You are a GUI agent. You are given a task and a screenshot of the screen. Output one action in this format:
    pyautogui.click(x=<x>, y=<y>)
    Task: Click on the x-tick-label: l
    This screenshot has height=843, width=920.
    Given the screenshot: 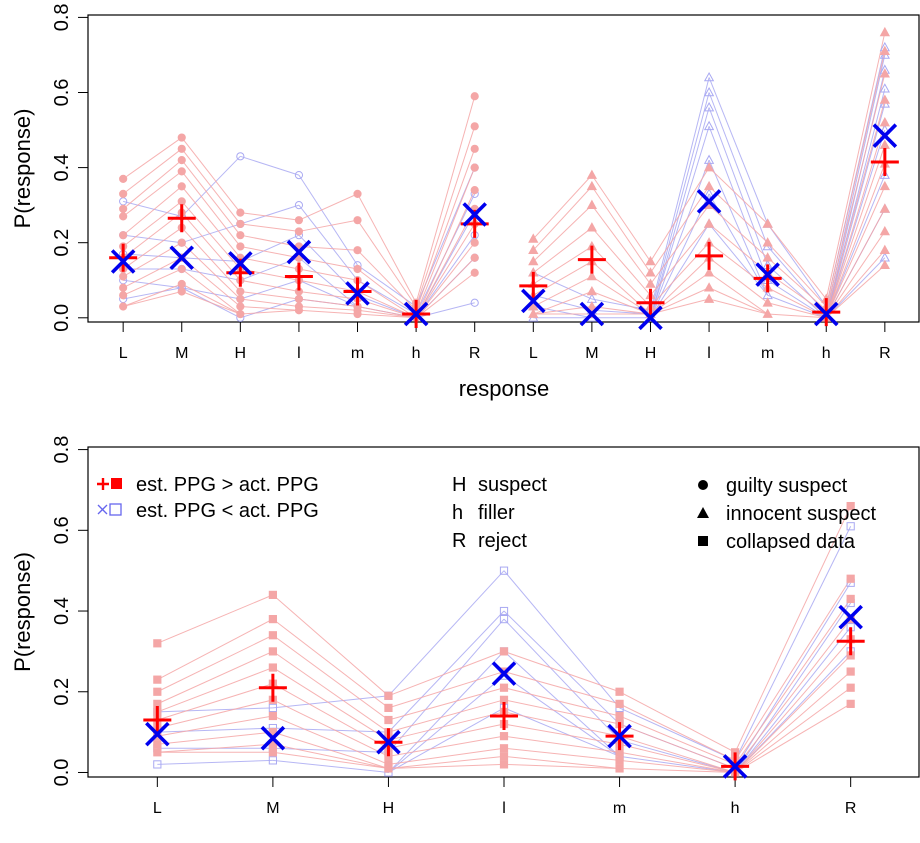 What is the action you would take?
    pyautogui.click(x=504, y=808)
    